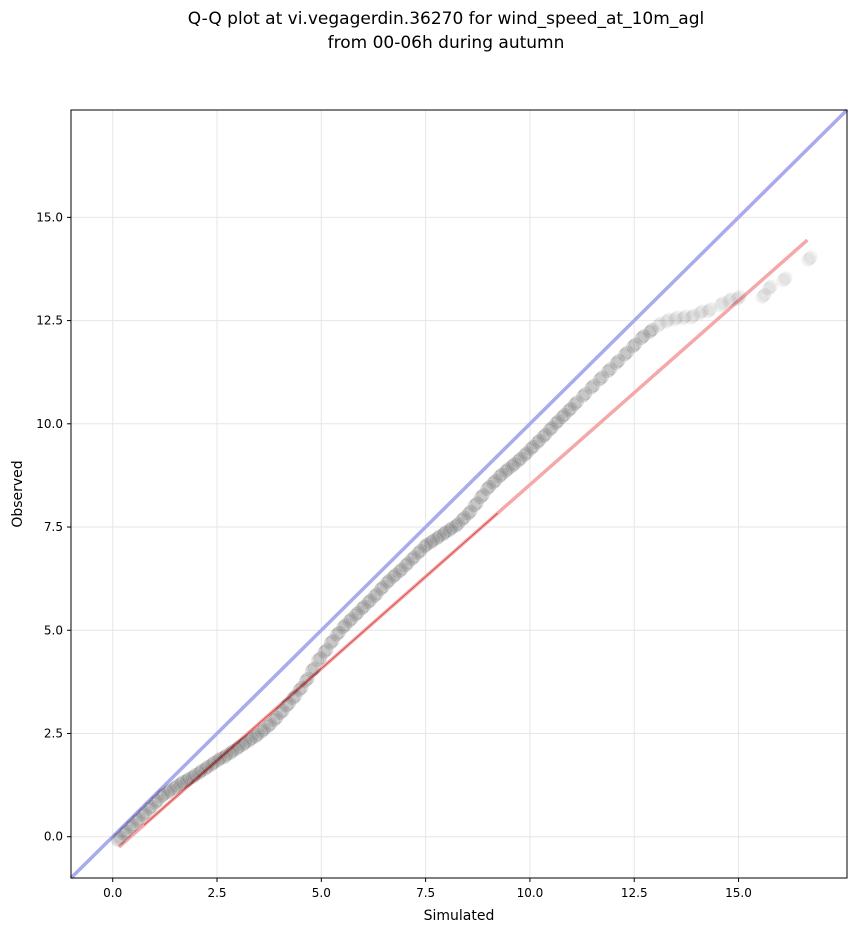 The width and height of the screenshot is (856, 934). What do you see at coordinates (425, 893) in the screenshot?
I see `x-tick-label: 7.5` at bounding box center [425, 893].